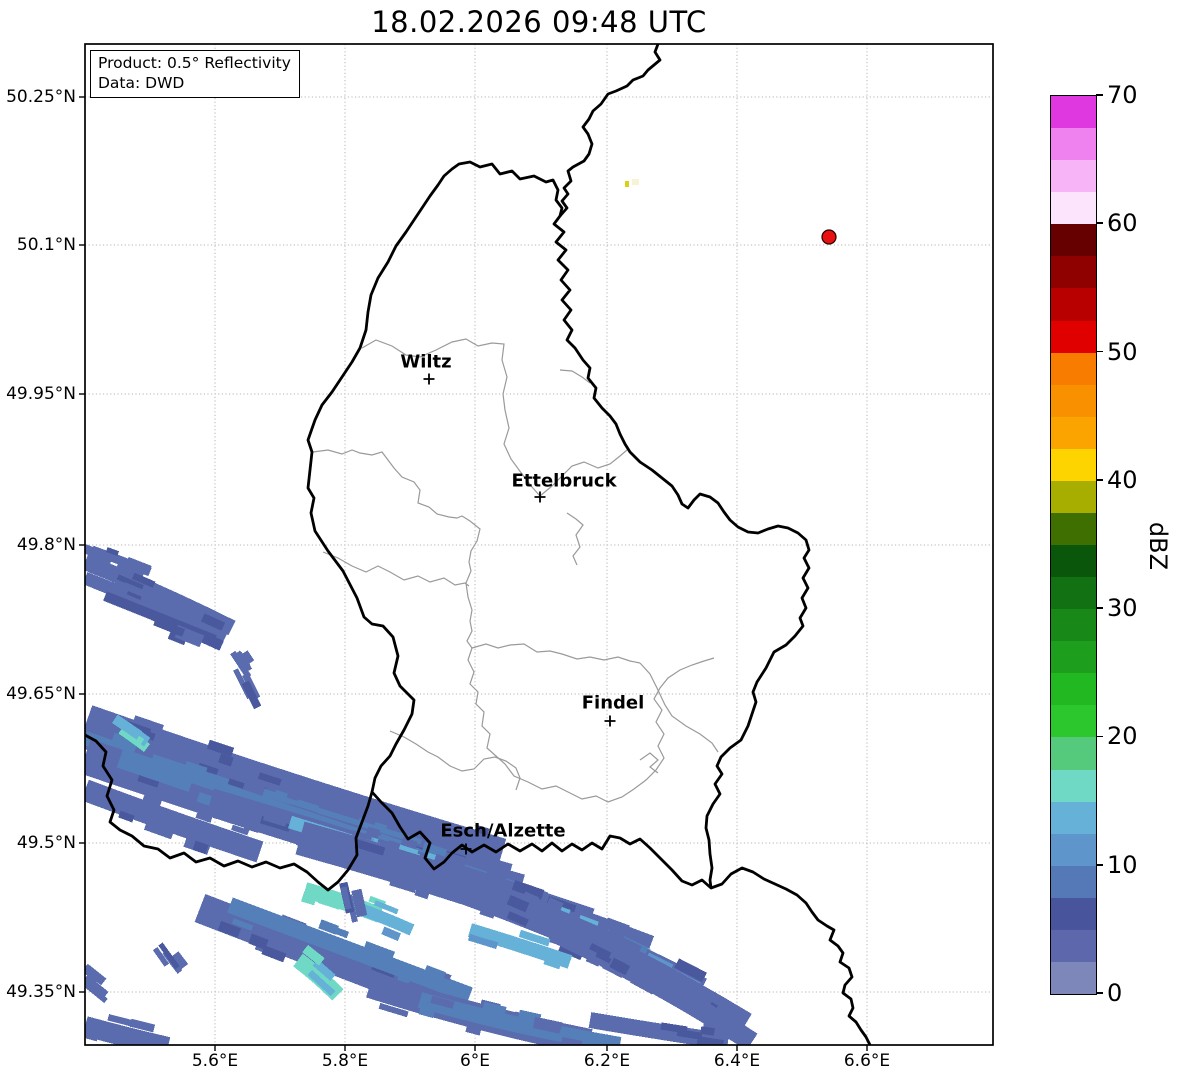 The image size is (1184, 1081). I want to click on product-info-box: Product: 0.5° Reflectivity Data: DWD, so click(195, 74).